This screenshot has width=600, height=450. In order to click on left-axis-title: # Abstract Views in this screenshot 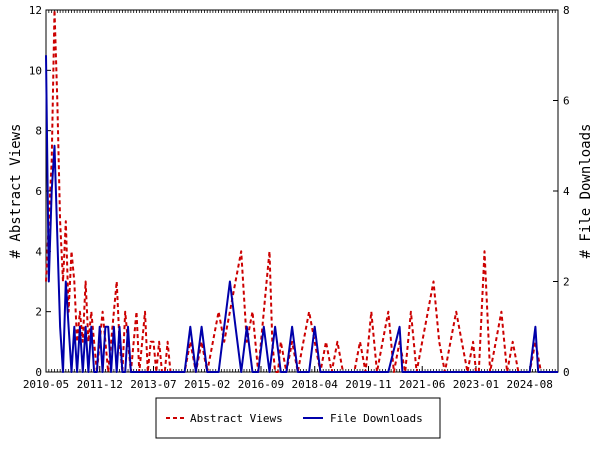, I will do `click(16, 191)`.